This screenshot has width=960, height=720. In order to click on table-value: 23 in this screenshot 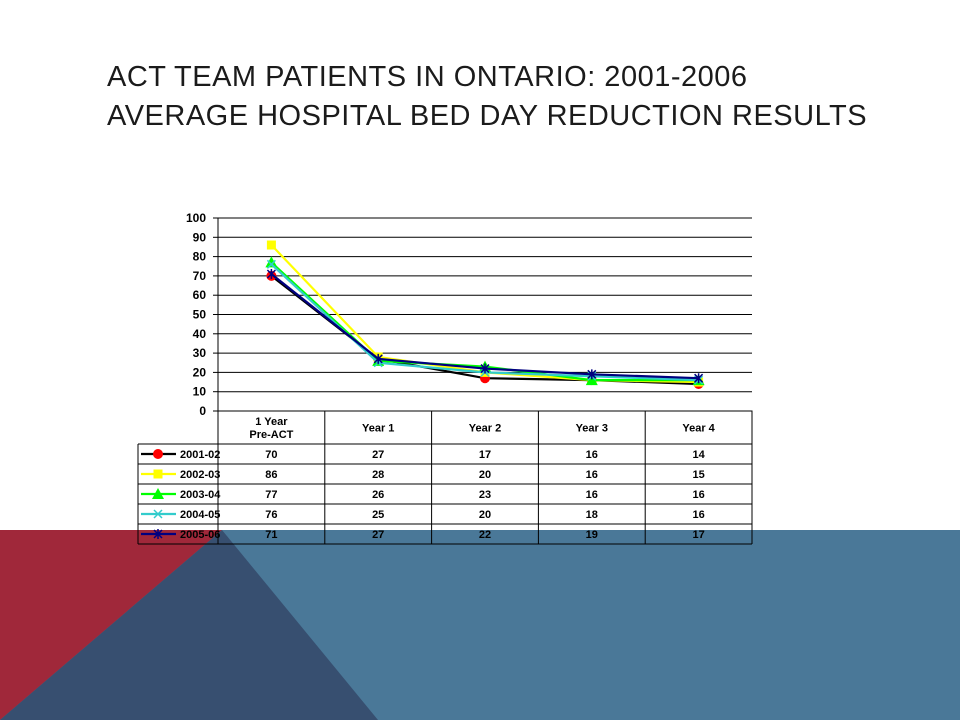, I will do `click(485, 495)`.